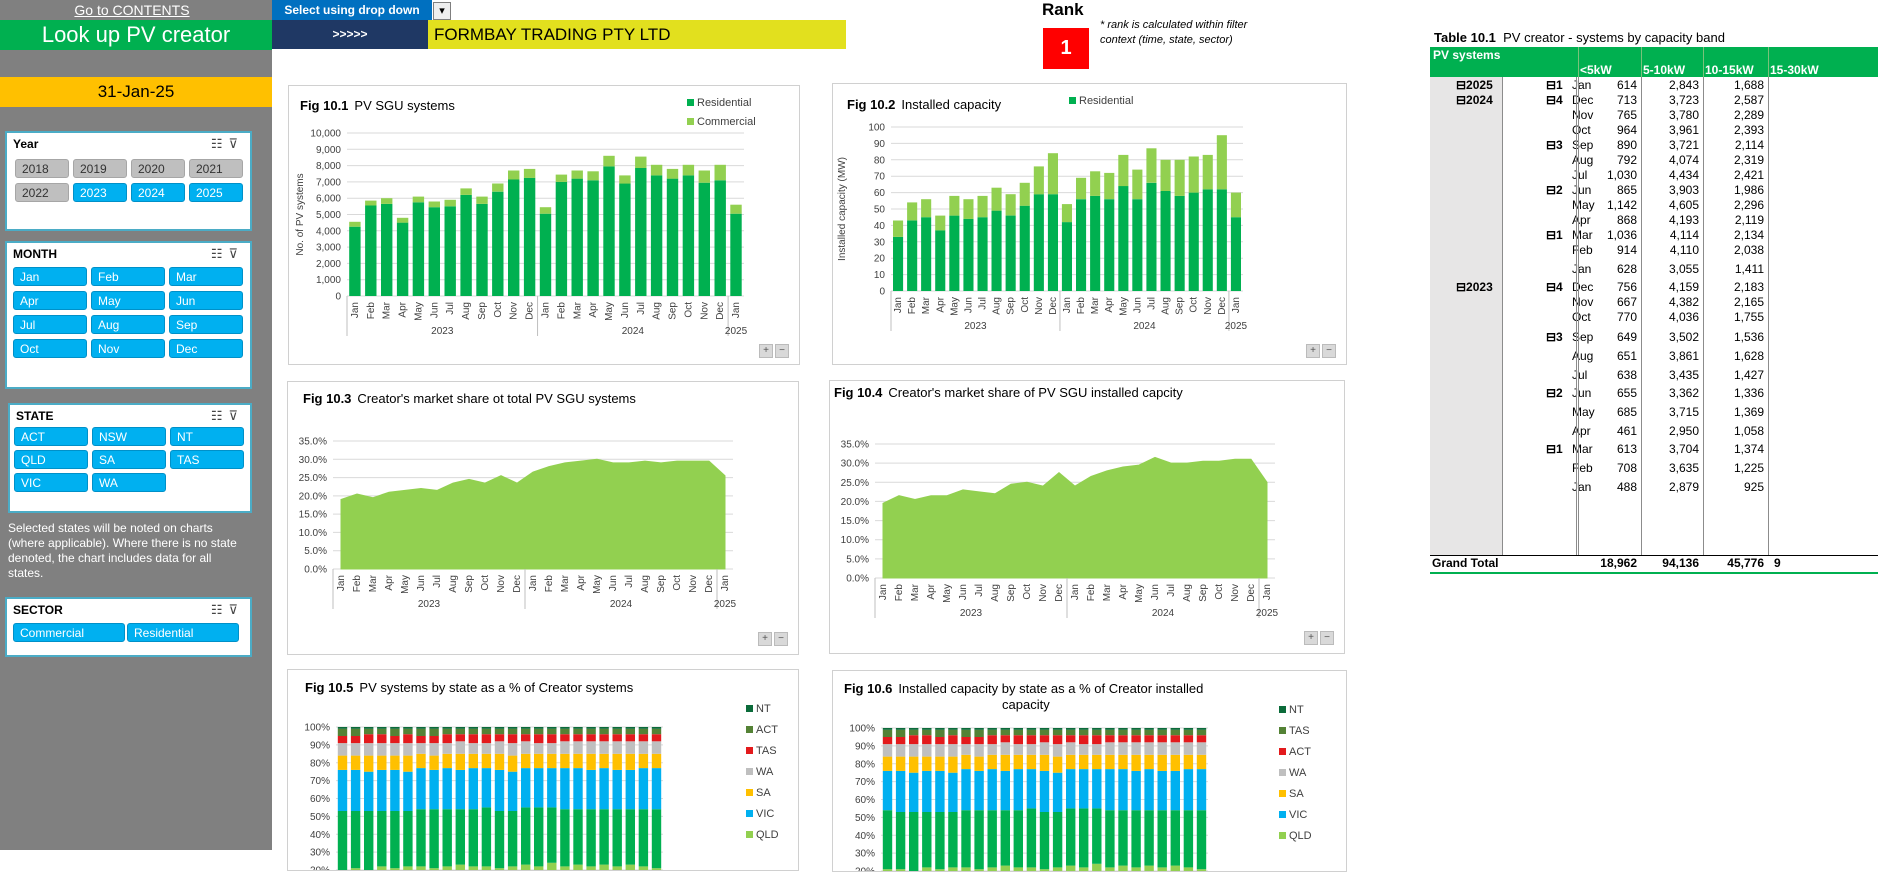 This screenshot has width=1878, height=872. I want to click on month-button-jan: Jan, so click(50, 276).